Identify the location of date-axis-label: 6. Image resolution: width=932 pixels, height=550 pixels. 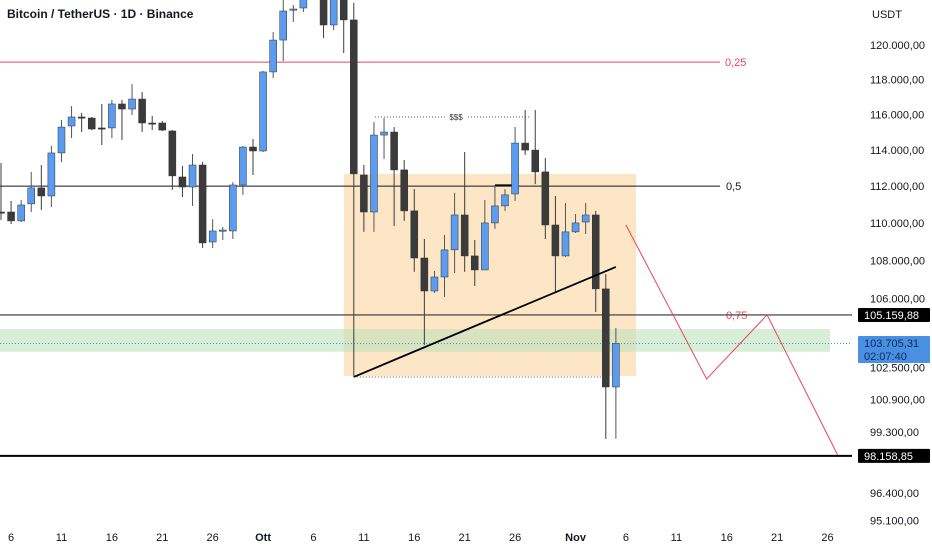
(313, 538).